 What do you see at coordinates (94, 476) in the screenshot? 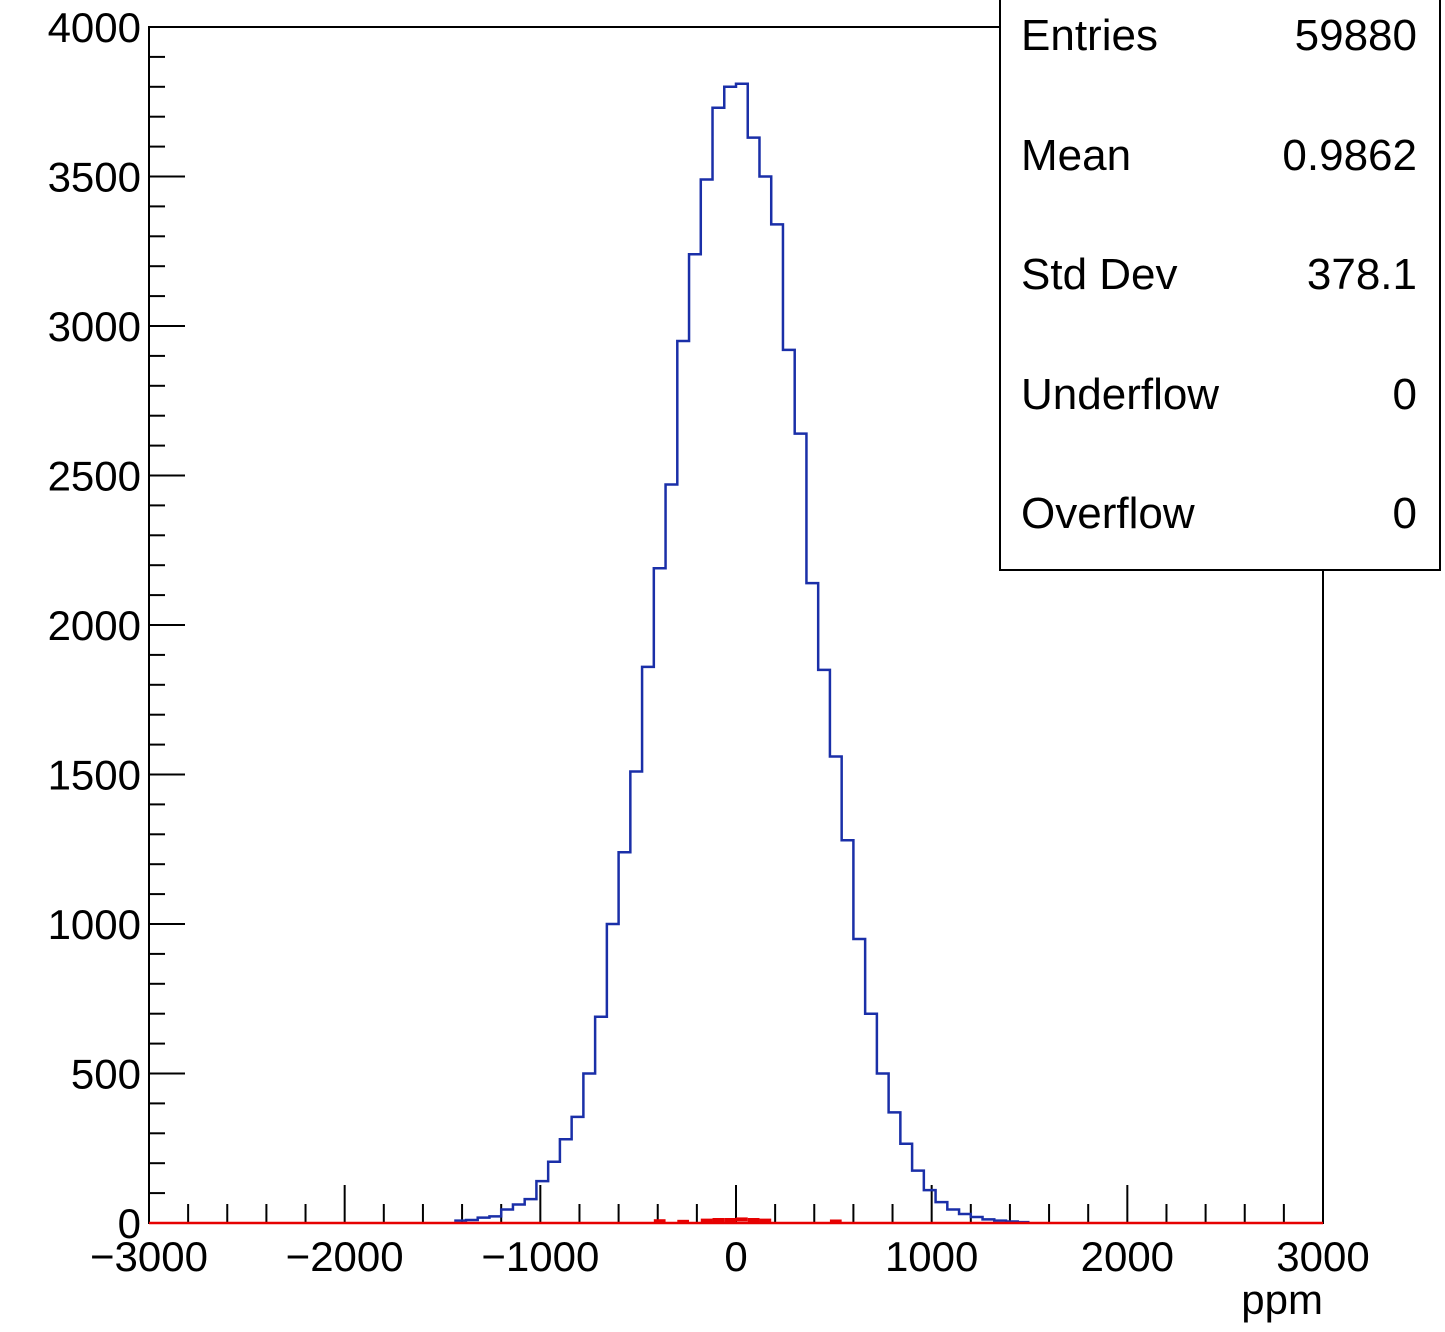
I see `y-tick-label: 2500` at bounding box center [94, 476].